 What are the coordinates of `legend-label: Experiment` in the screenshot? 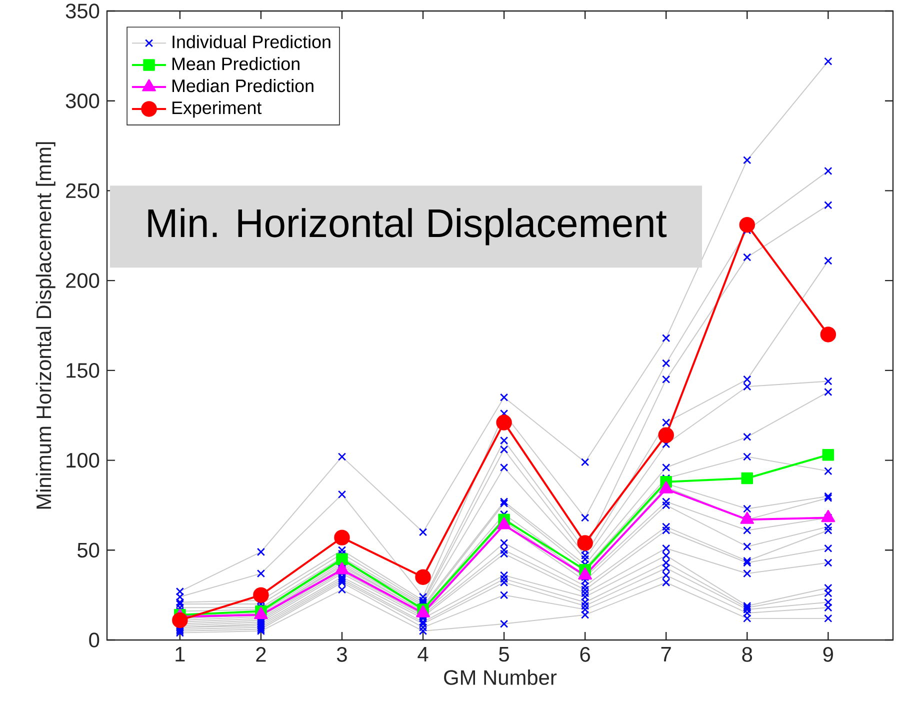 It's located at (217, 109).